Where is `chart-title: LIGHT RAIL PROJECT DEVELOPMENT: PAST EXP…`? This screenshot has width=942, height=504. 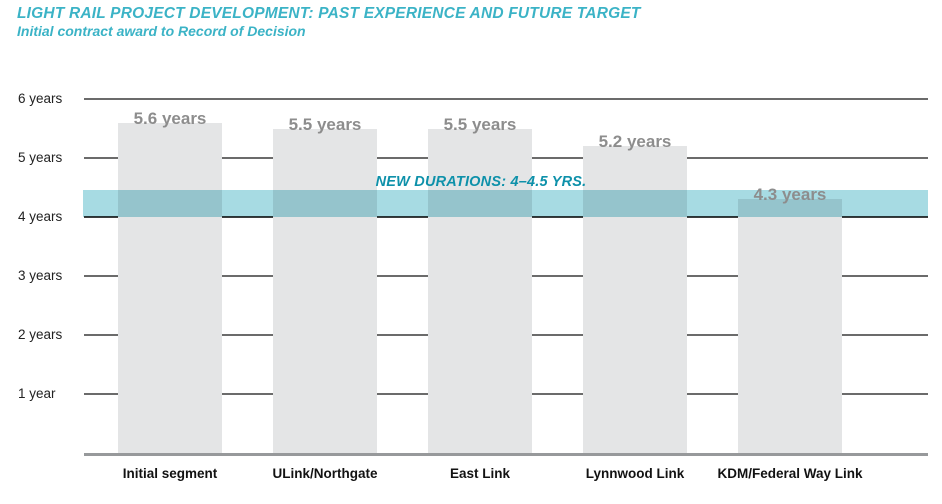
chart-title: LIGHT RAIL PROJECT DEVELOPMENT: PAST EXP… is located at coordinates (329, 13).